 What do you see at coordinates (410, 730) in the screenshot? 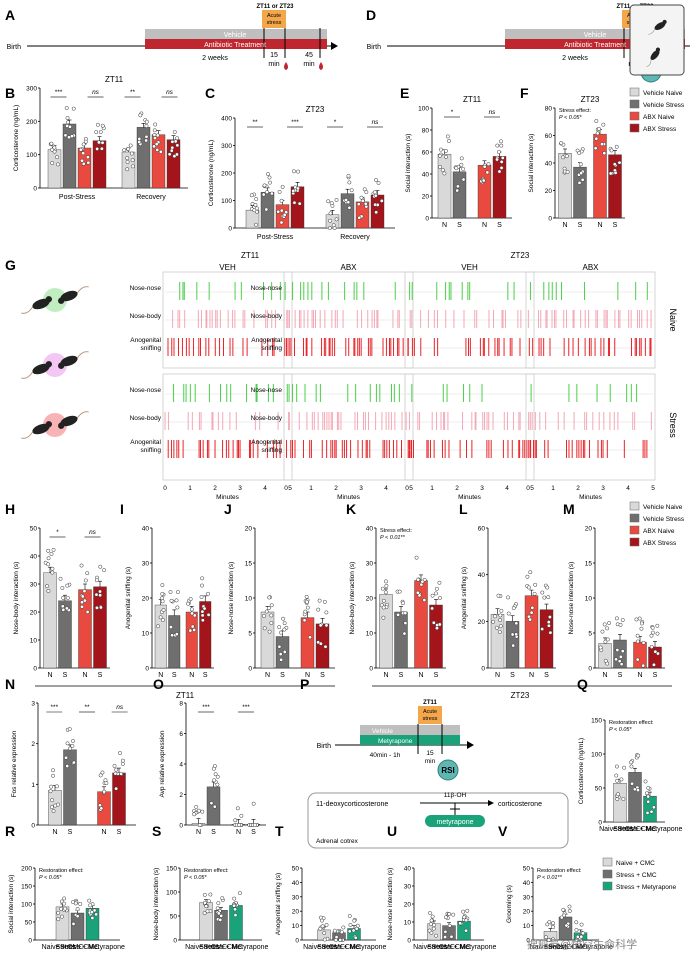
I see `vehicle-bar` at bounding box center [410, 730].